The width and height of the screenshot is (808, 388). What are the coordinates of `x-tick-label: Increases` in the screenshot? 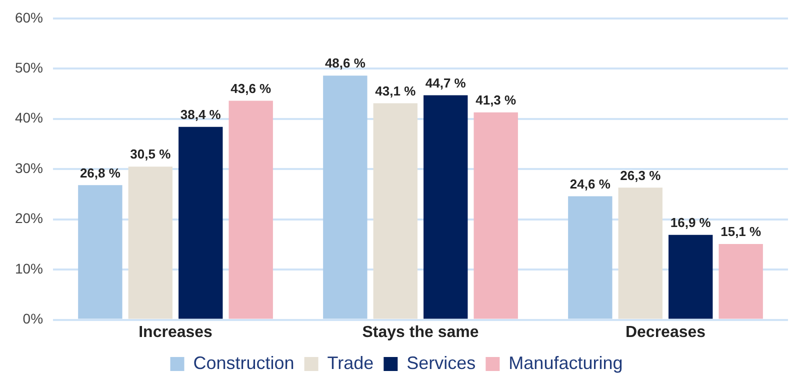 It's located at (175, 332).